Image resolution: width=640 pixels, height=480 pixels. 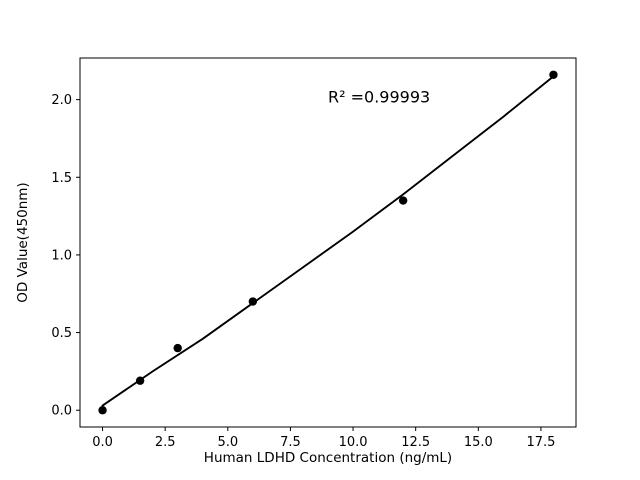 I want to click on x-tick-label: 2.5, so click(x=165, y=442).